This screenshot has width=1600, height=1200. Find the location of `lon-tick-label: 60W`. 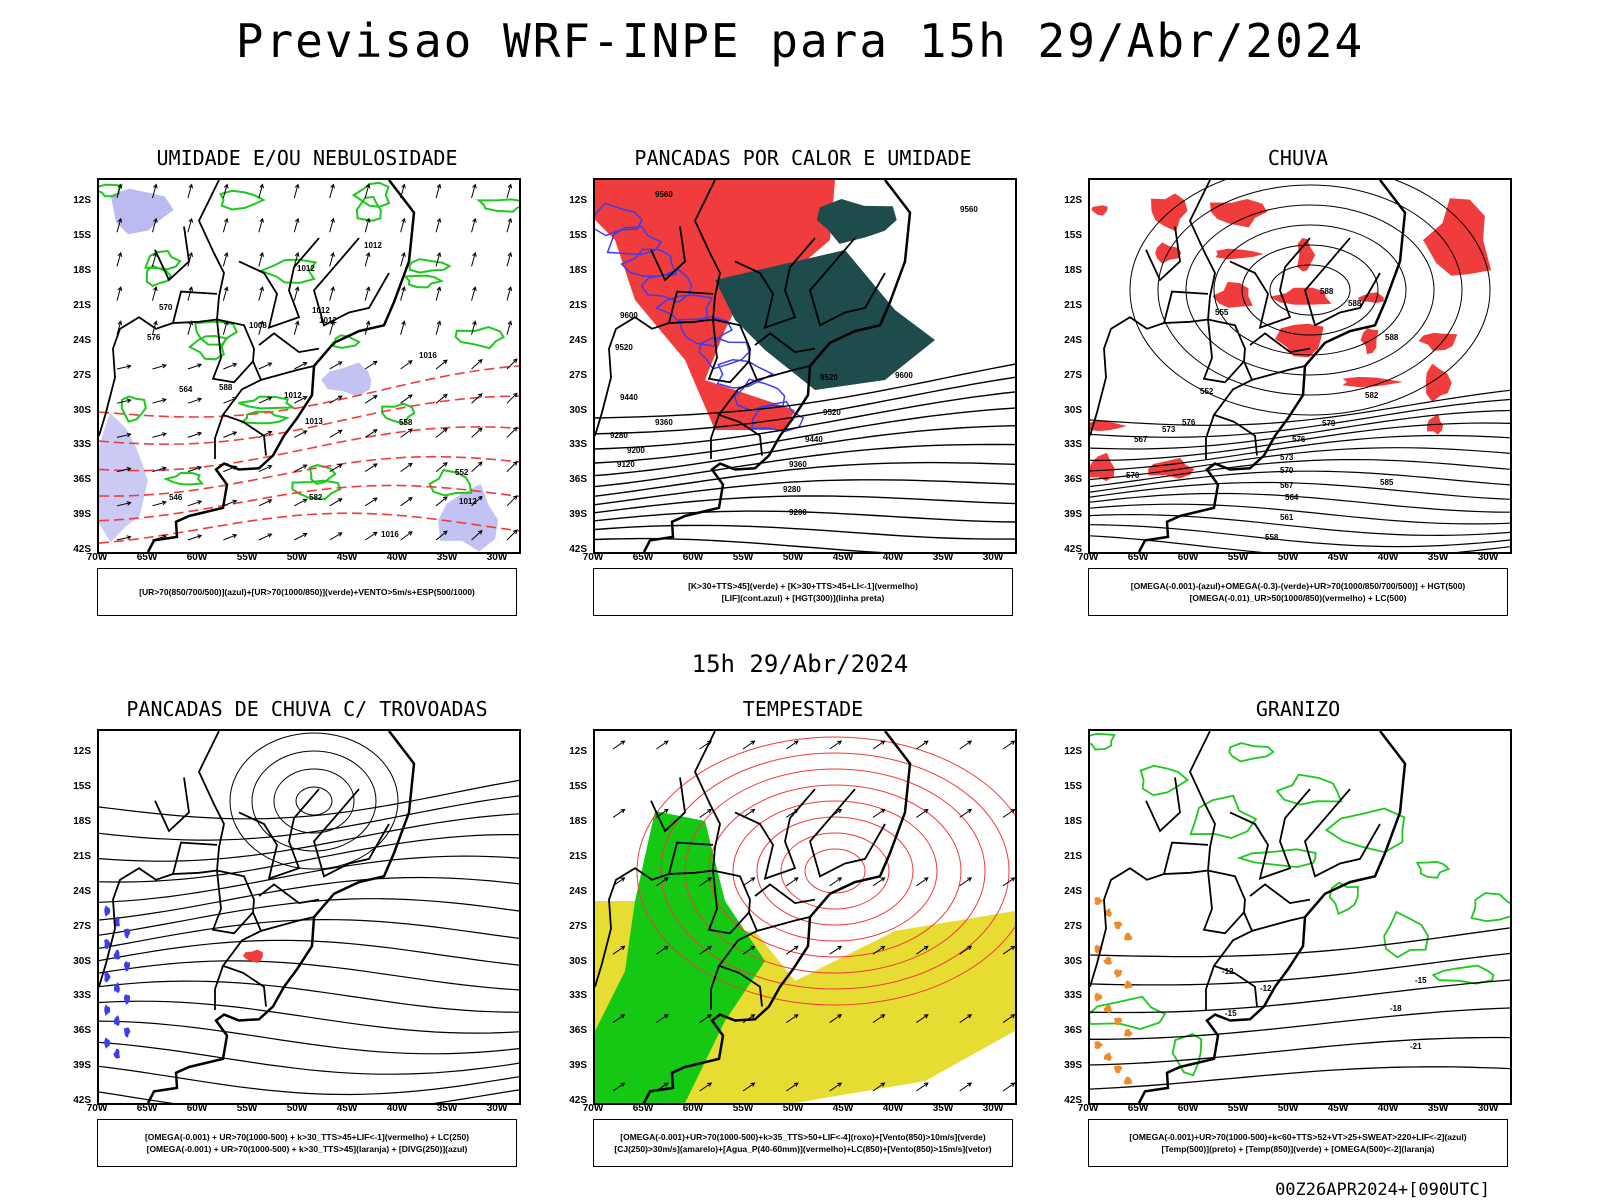

lon-tick-label: 60W is located at coordinates (693, 1108).